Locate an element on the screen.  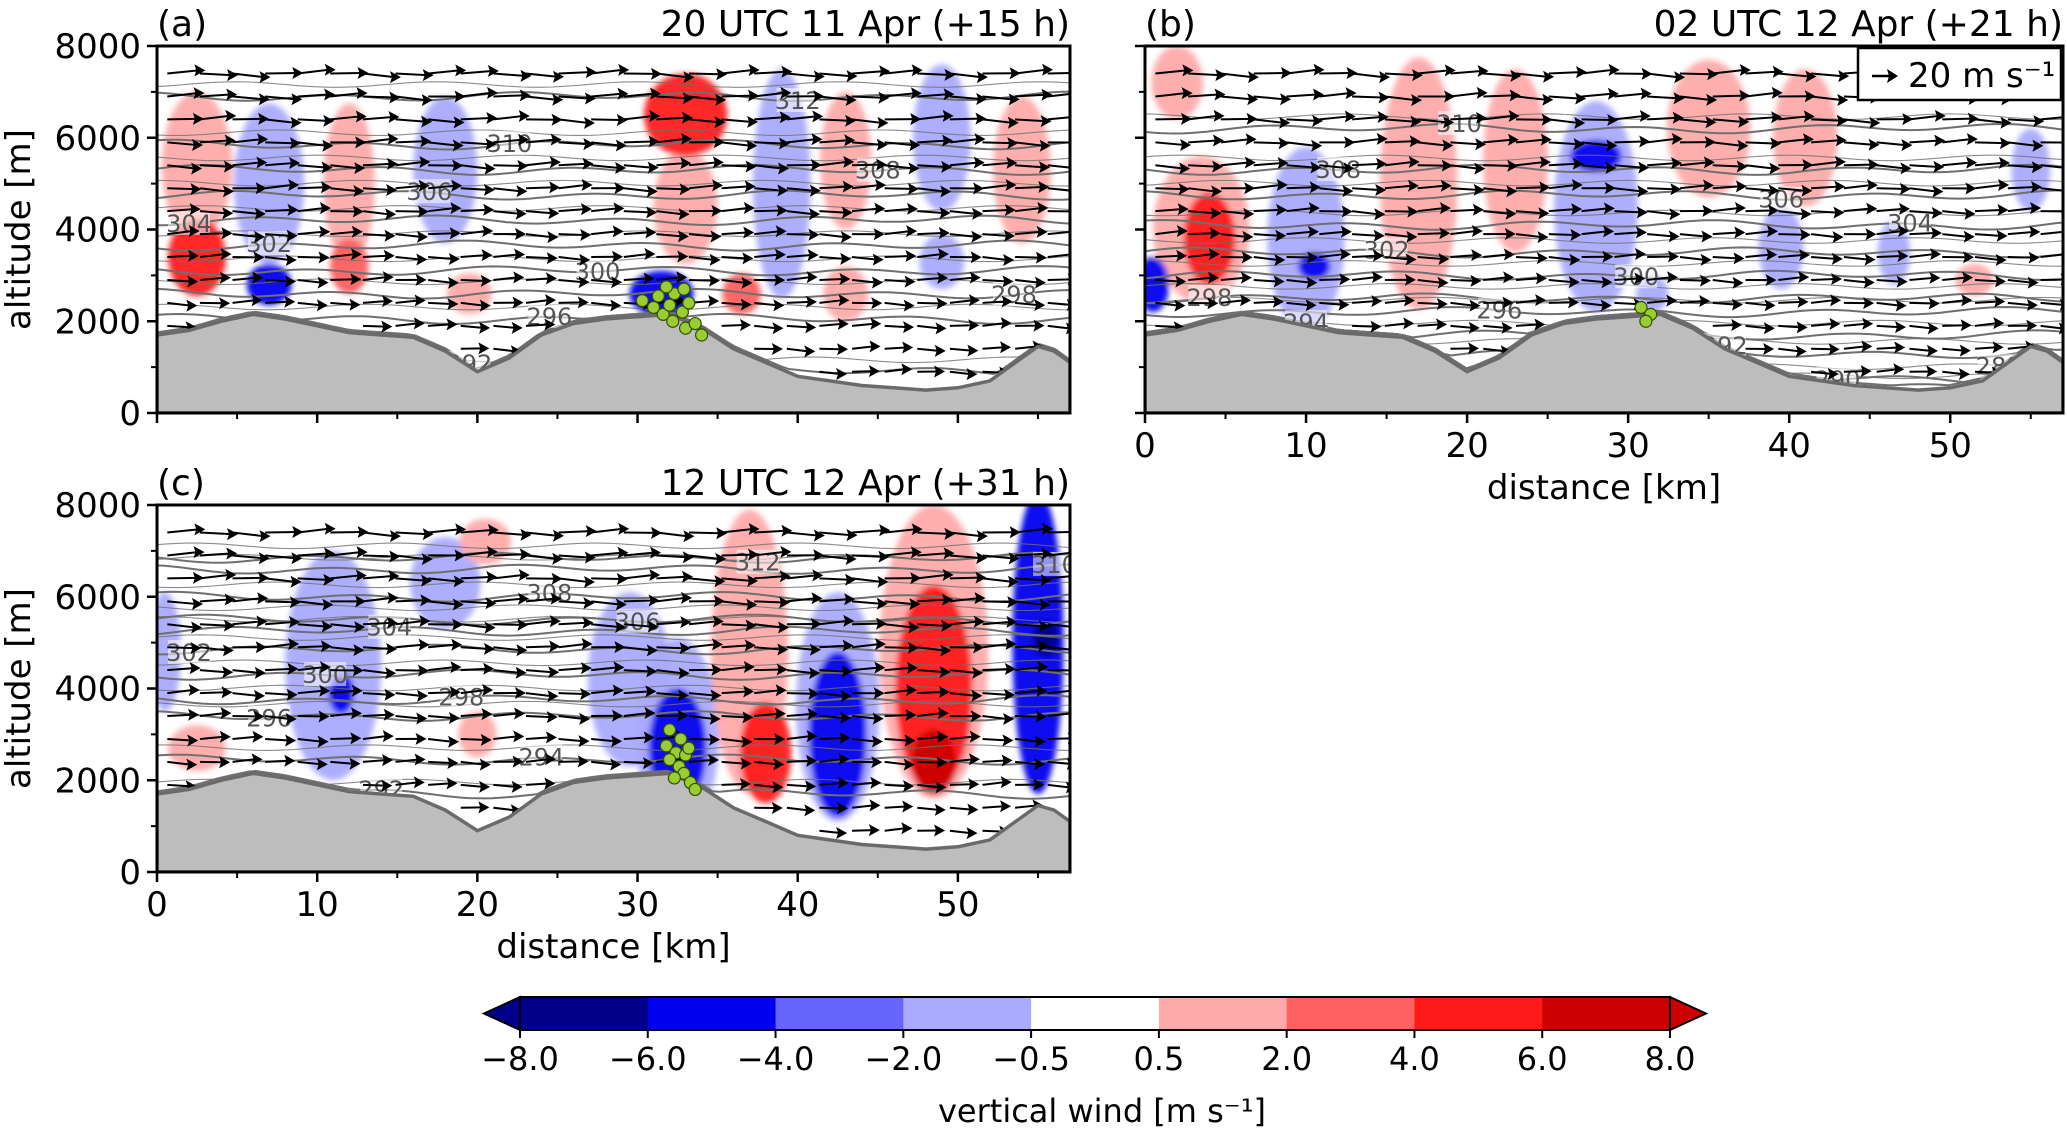
vertical-wind-field is located at coordinates (1598, 188).